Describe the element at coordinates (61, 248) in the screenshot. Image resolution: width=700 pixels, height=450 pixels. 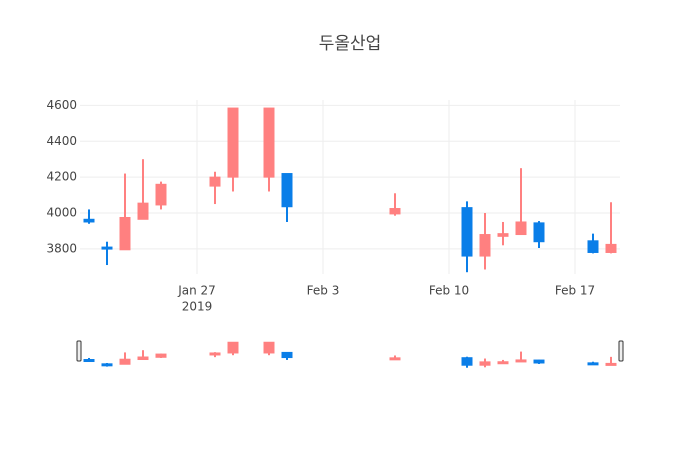
I see `y-tick-label: 3800` at that location.